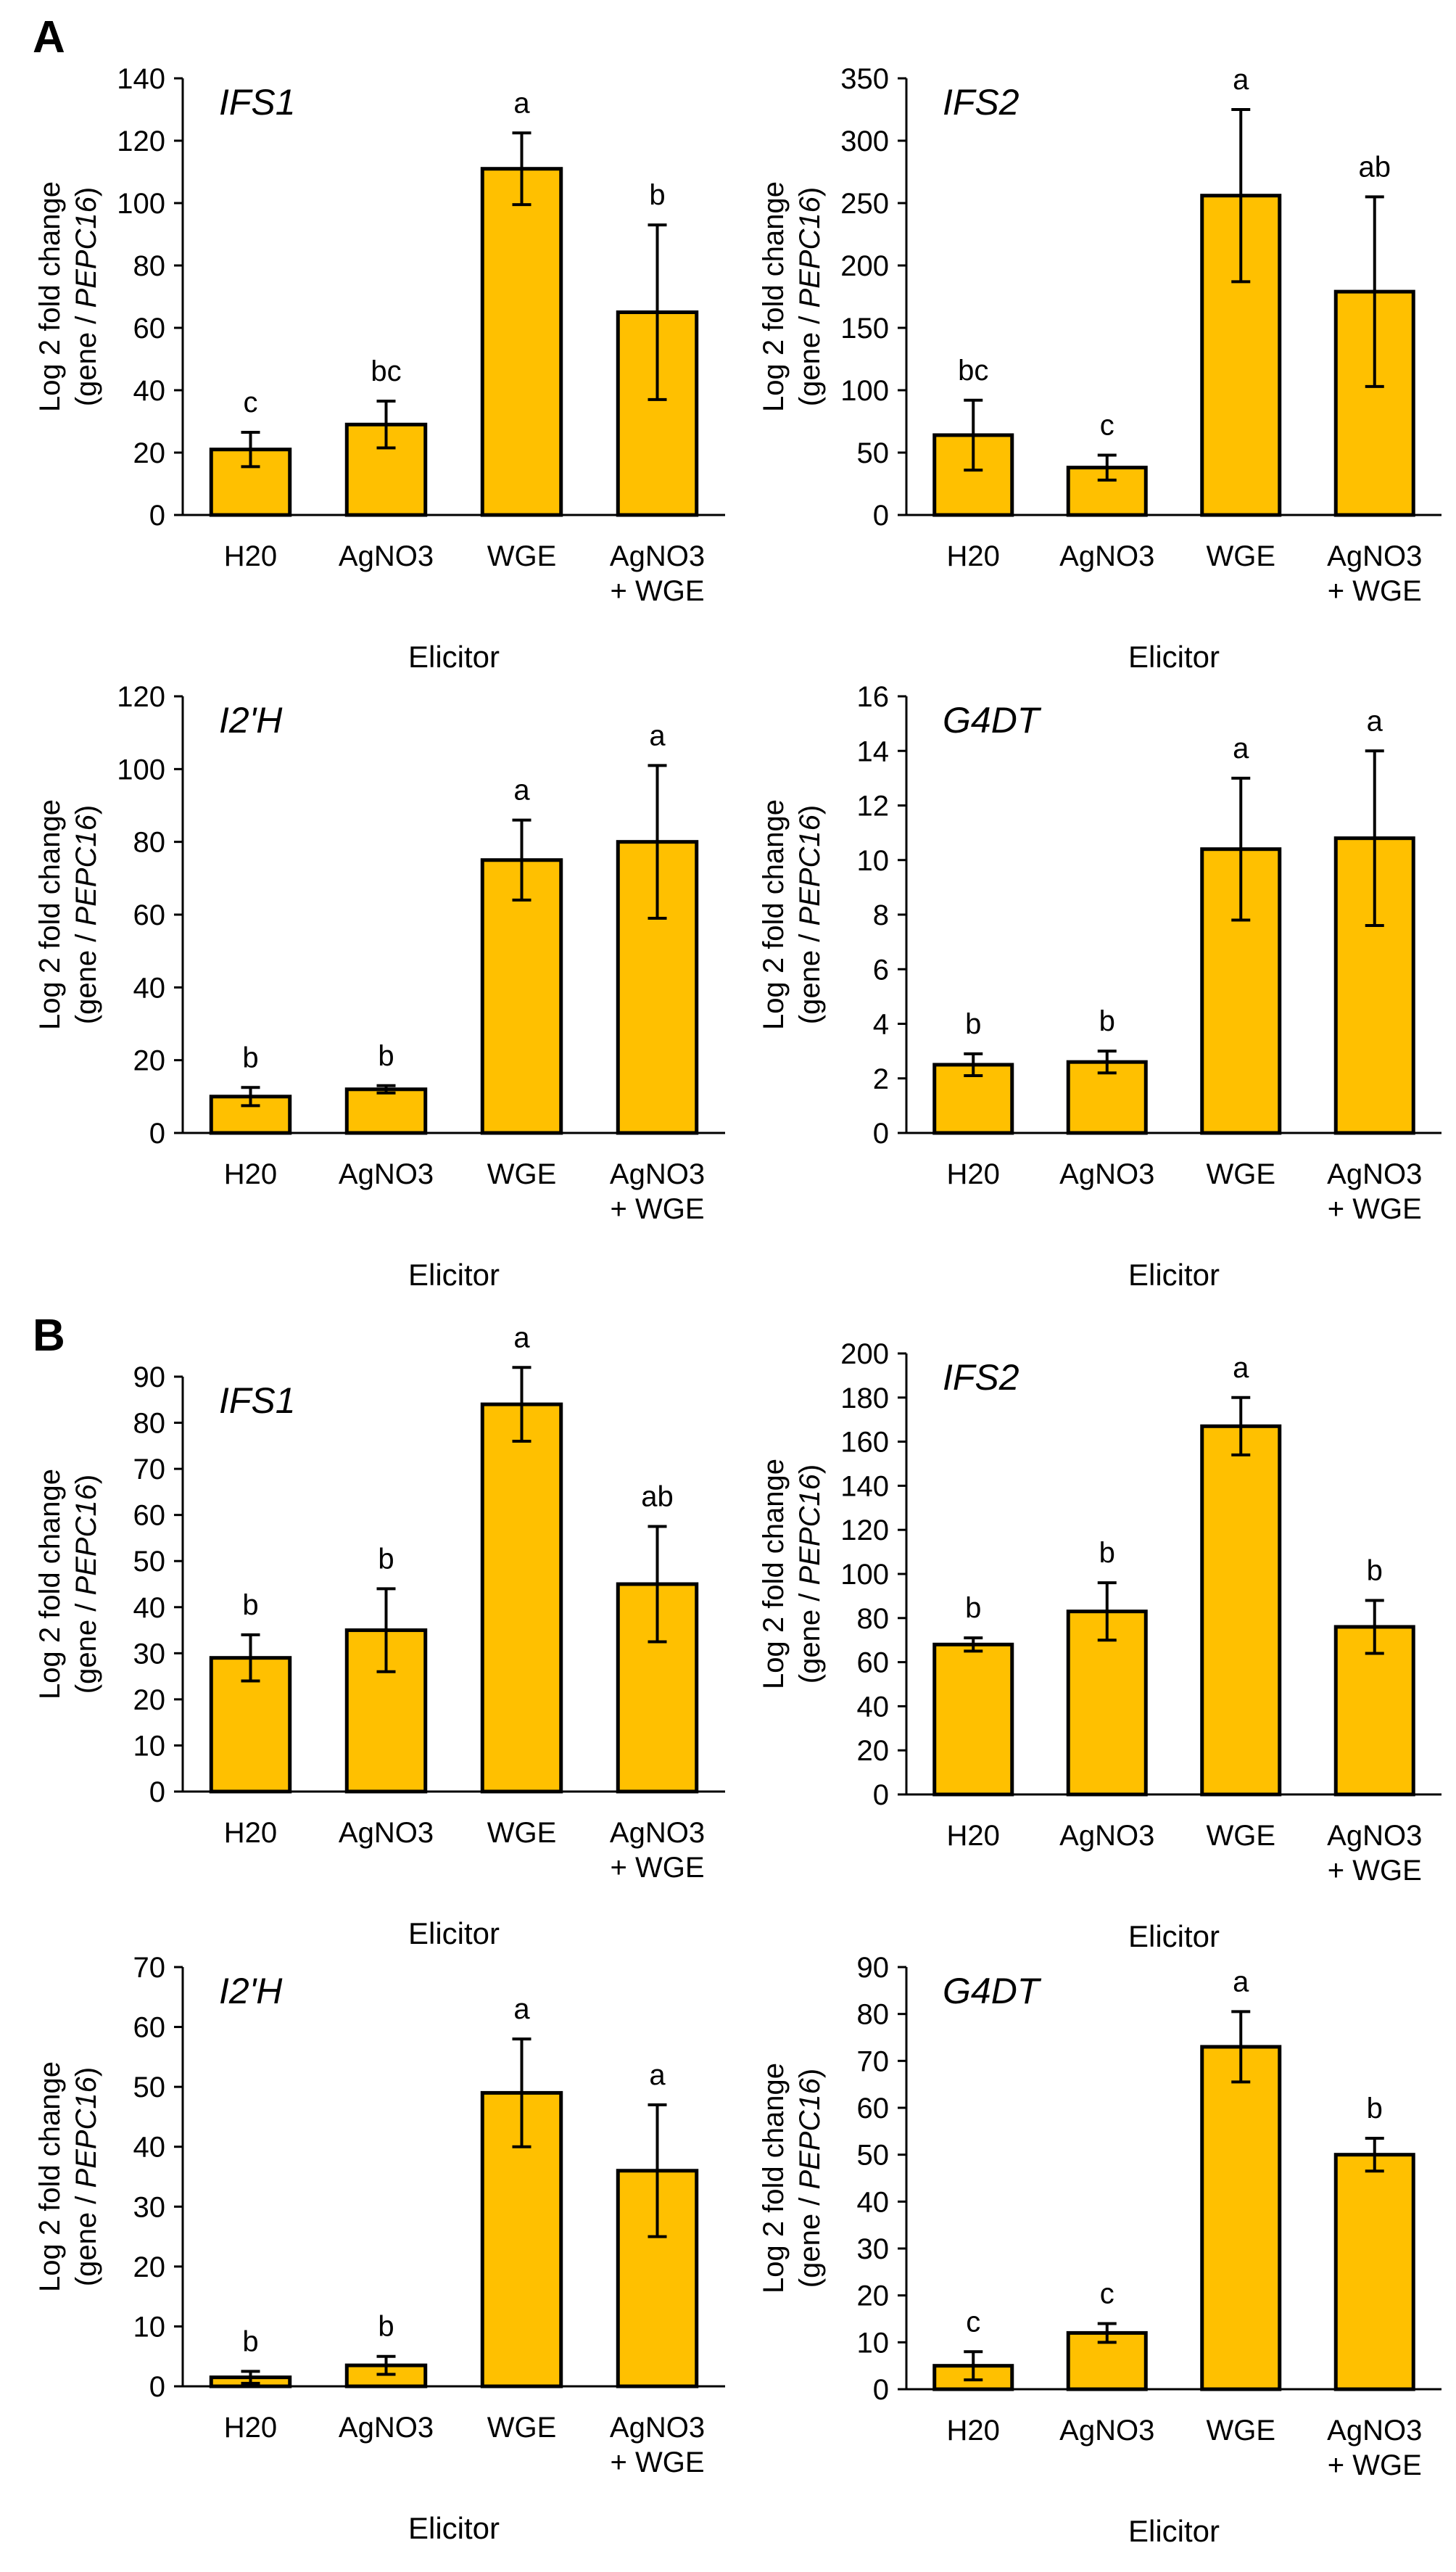 The height and width of the screenshot is (2572, 1456). Describe the element at coordinates (981, 102) in the screenshot. I see `chart-title: IFS2` at that location.